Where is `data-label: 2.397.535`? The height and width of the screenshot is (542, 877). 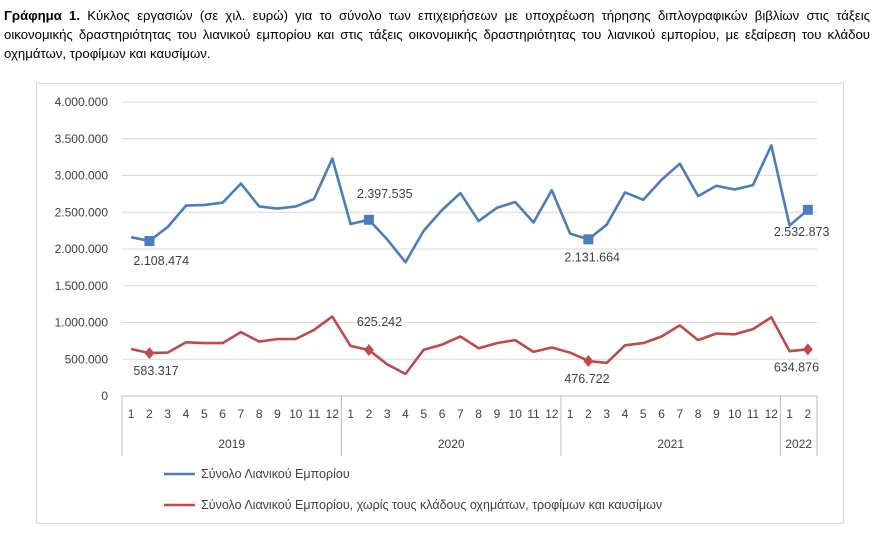 data-label: 2.397.535 is located at coordinates (385, 194).